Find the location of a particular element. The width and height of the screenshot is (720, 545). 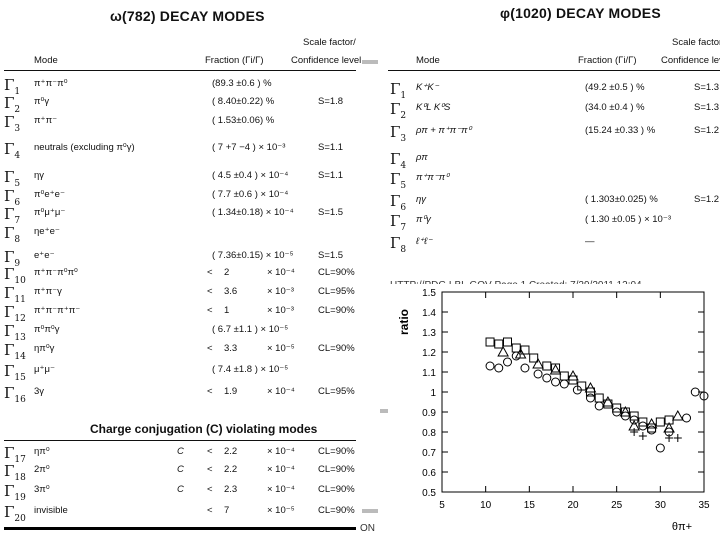

left-scale-header-2: Confidence level is located at coordinates (326, 60).